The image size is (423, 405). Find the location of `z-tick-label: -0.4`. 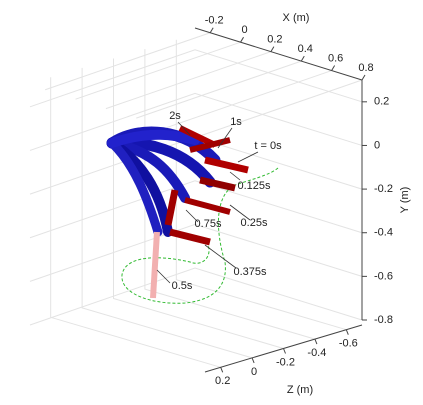

z-tick-label: -0.4 is located at coordinates (316, 353).